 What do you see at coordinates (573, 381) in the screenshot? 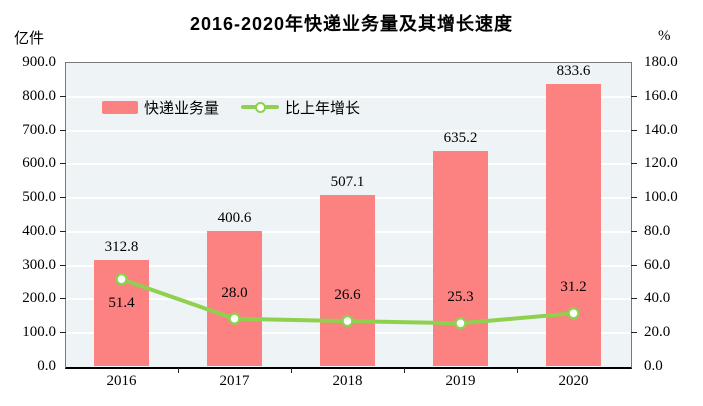
I see `category-label: 2020` at bounding box center [573, 381].